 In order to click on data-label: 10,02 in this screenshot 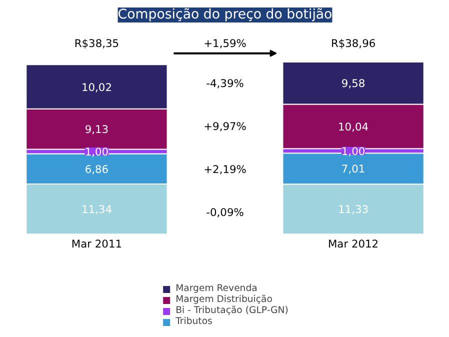, I will do `click(96, 87)`.